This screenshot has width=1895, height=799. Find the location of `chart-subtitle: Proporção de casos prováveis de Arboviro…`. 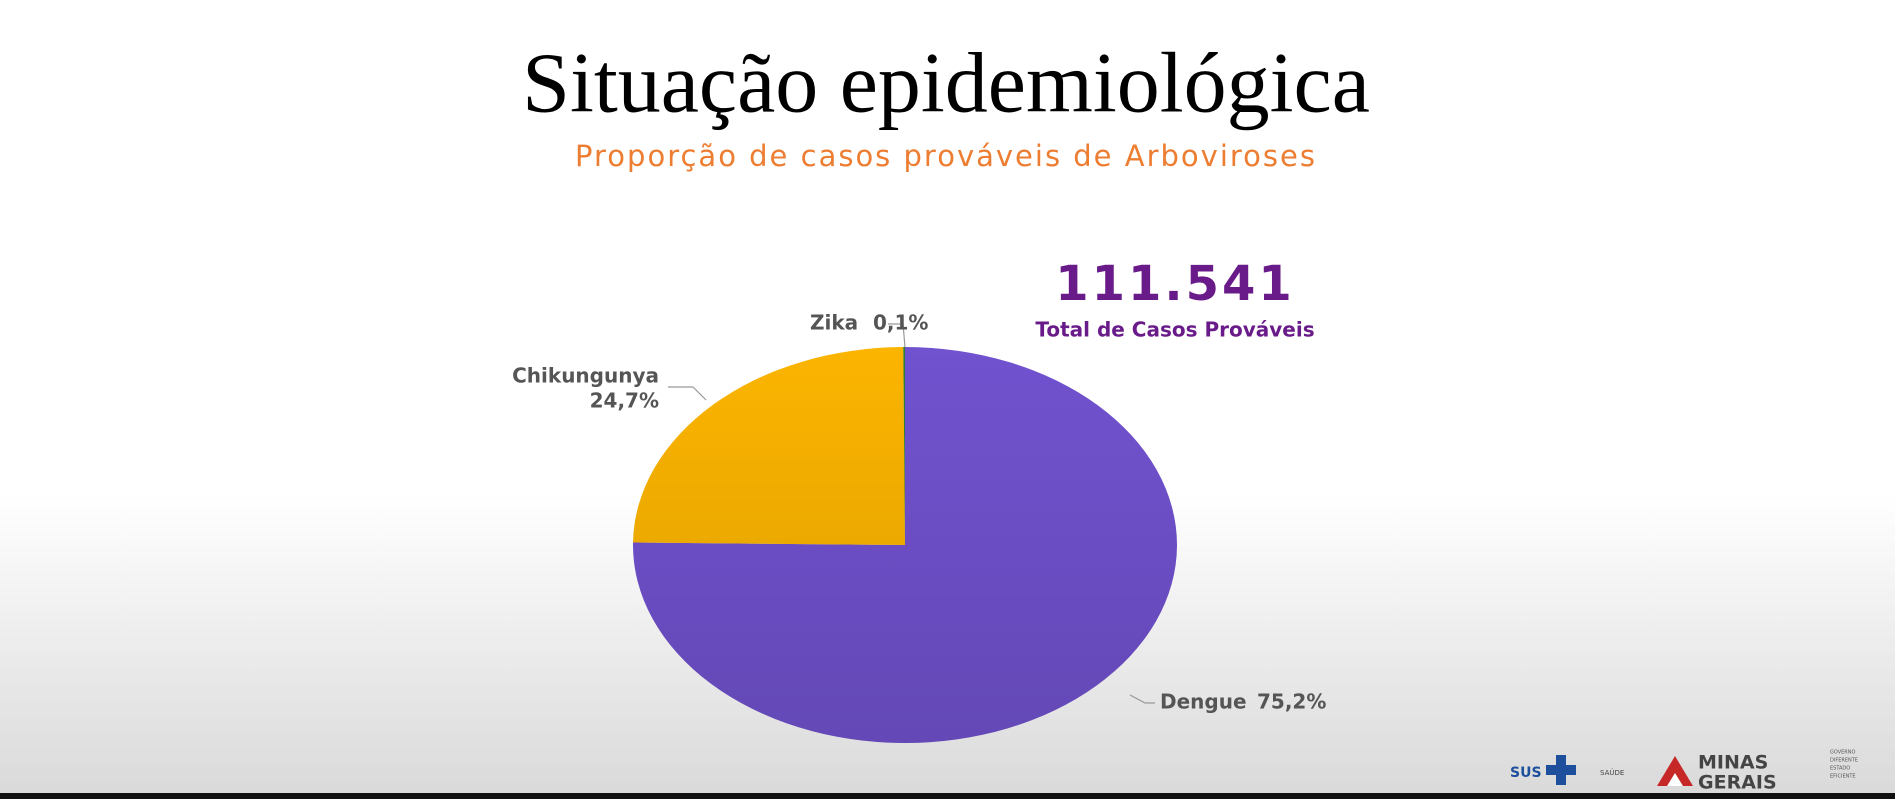

chart-subtitle: Proporção de casos prováveis de Arboviro… is located at coordinates (946, 156).